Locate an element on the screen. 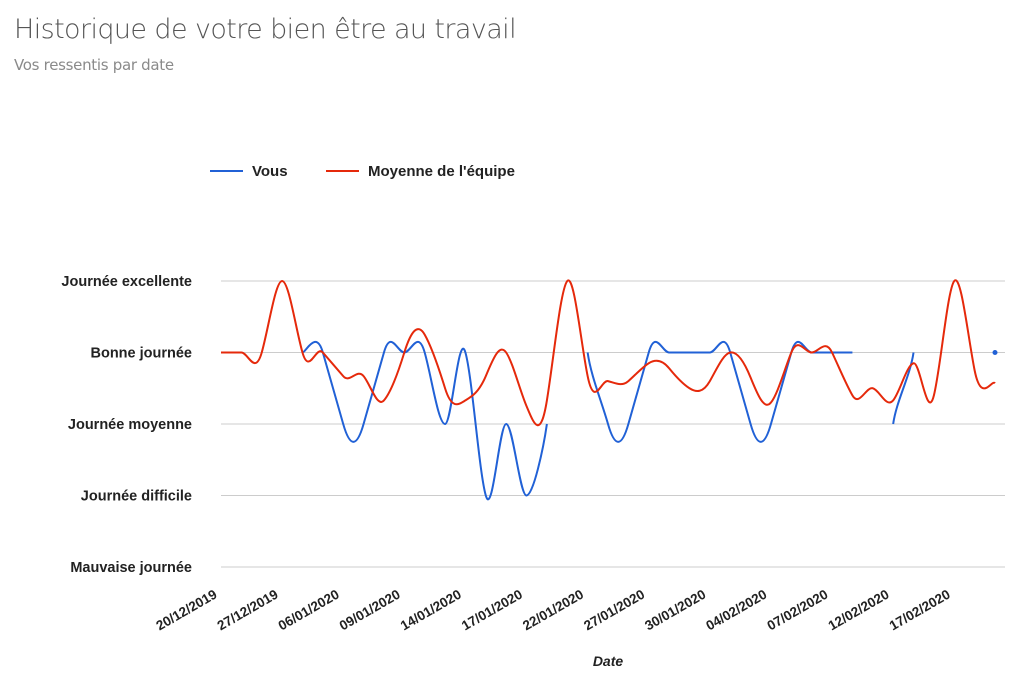  x-tick-label: 27/12/2019 is located at coordinates (248, 610).